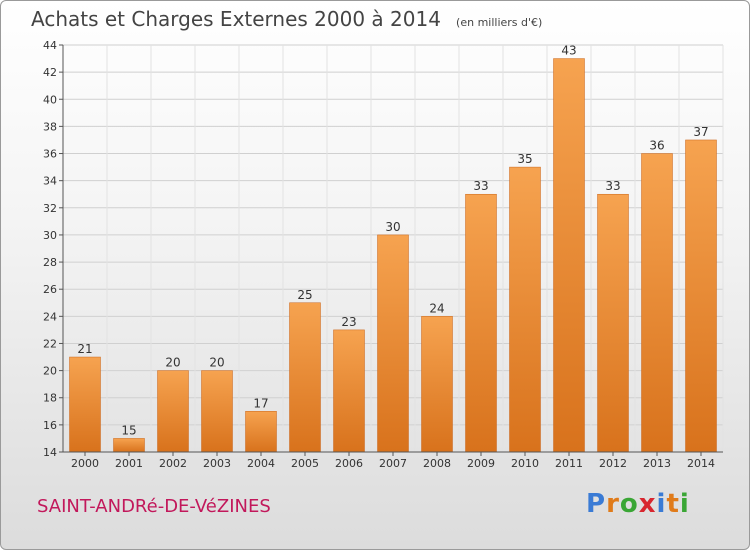  I want to click on x-tick-label-2006: 2006, so click(349, 463).